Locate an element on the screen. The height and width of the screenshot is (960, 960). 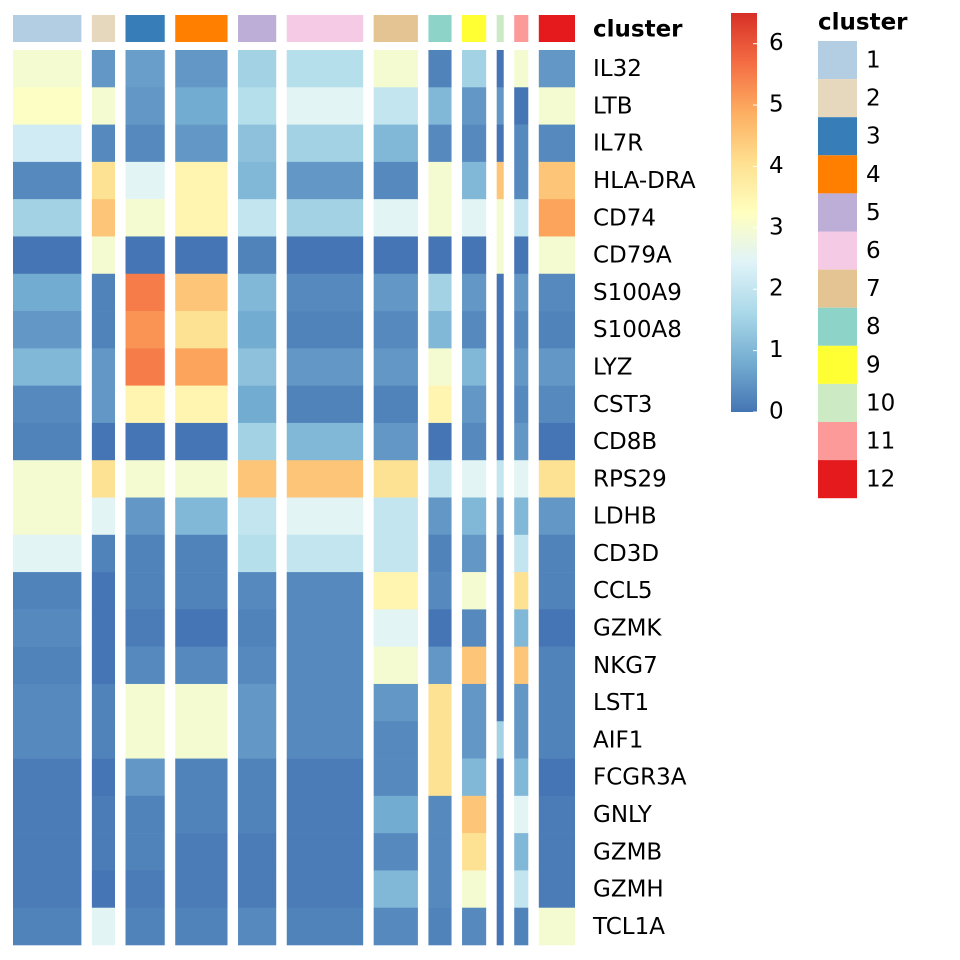
row-label: LDHB is located at coordinates (625, 517).